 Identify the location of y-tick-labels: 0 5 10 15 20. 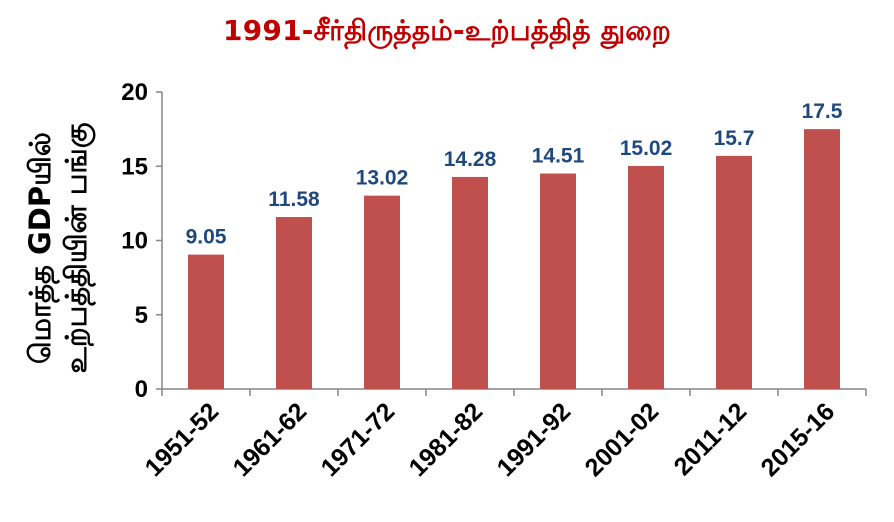
(134, 241).